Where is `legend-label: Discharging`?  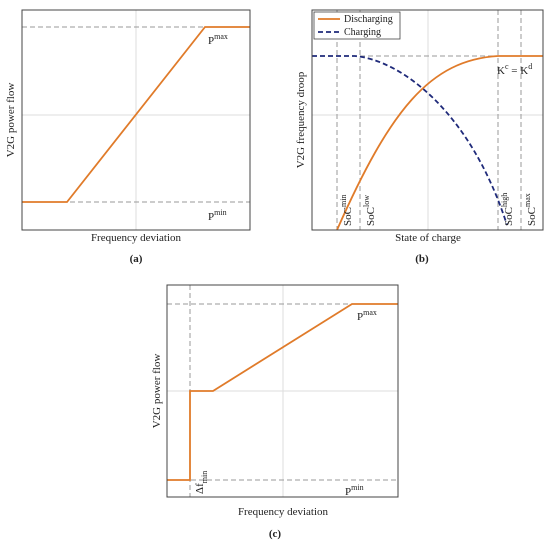
legend-label: Discharging is located at coordinates (368, 19).